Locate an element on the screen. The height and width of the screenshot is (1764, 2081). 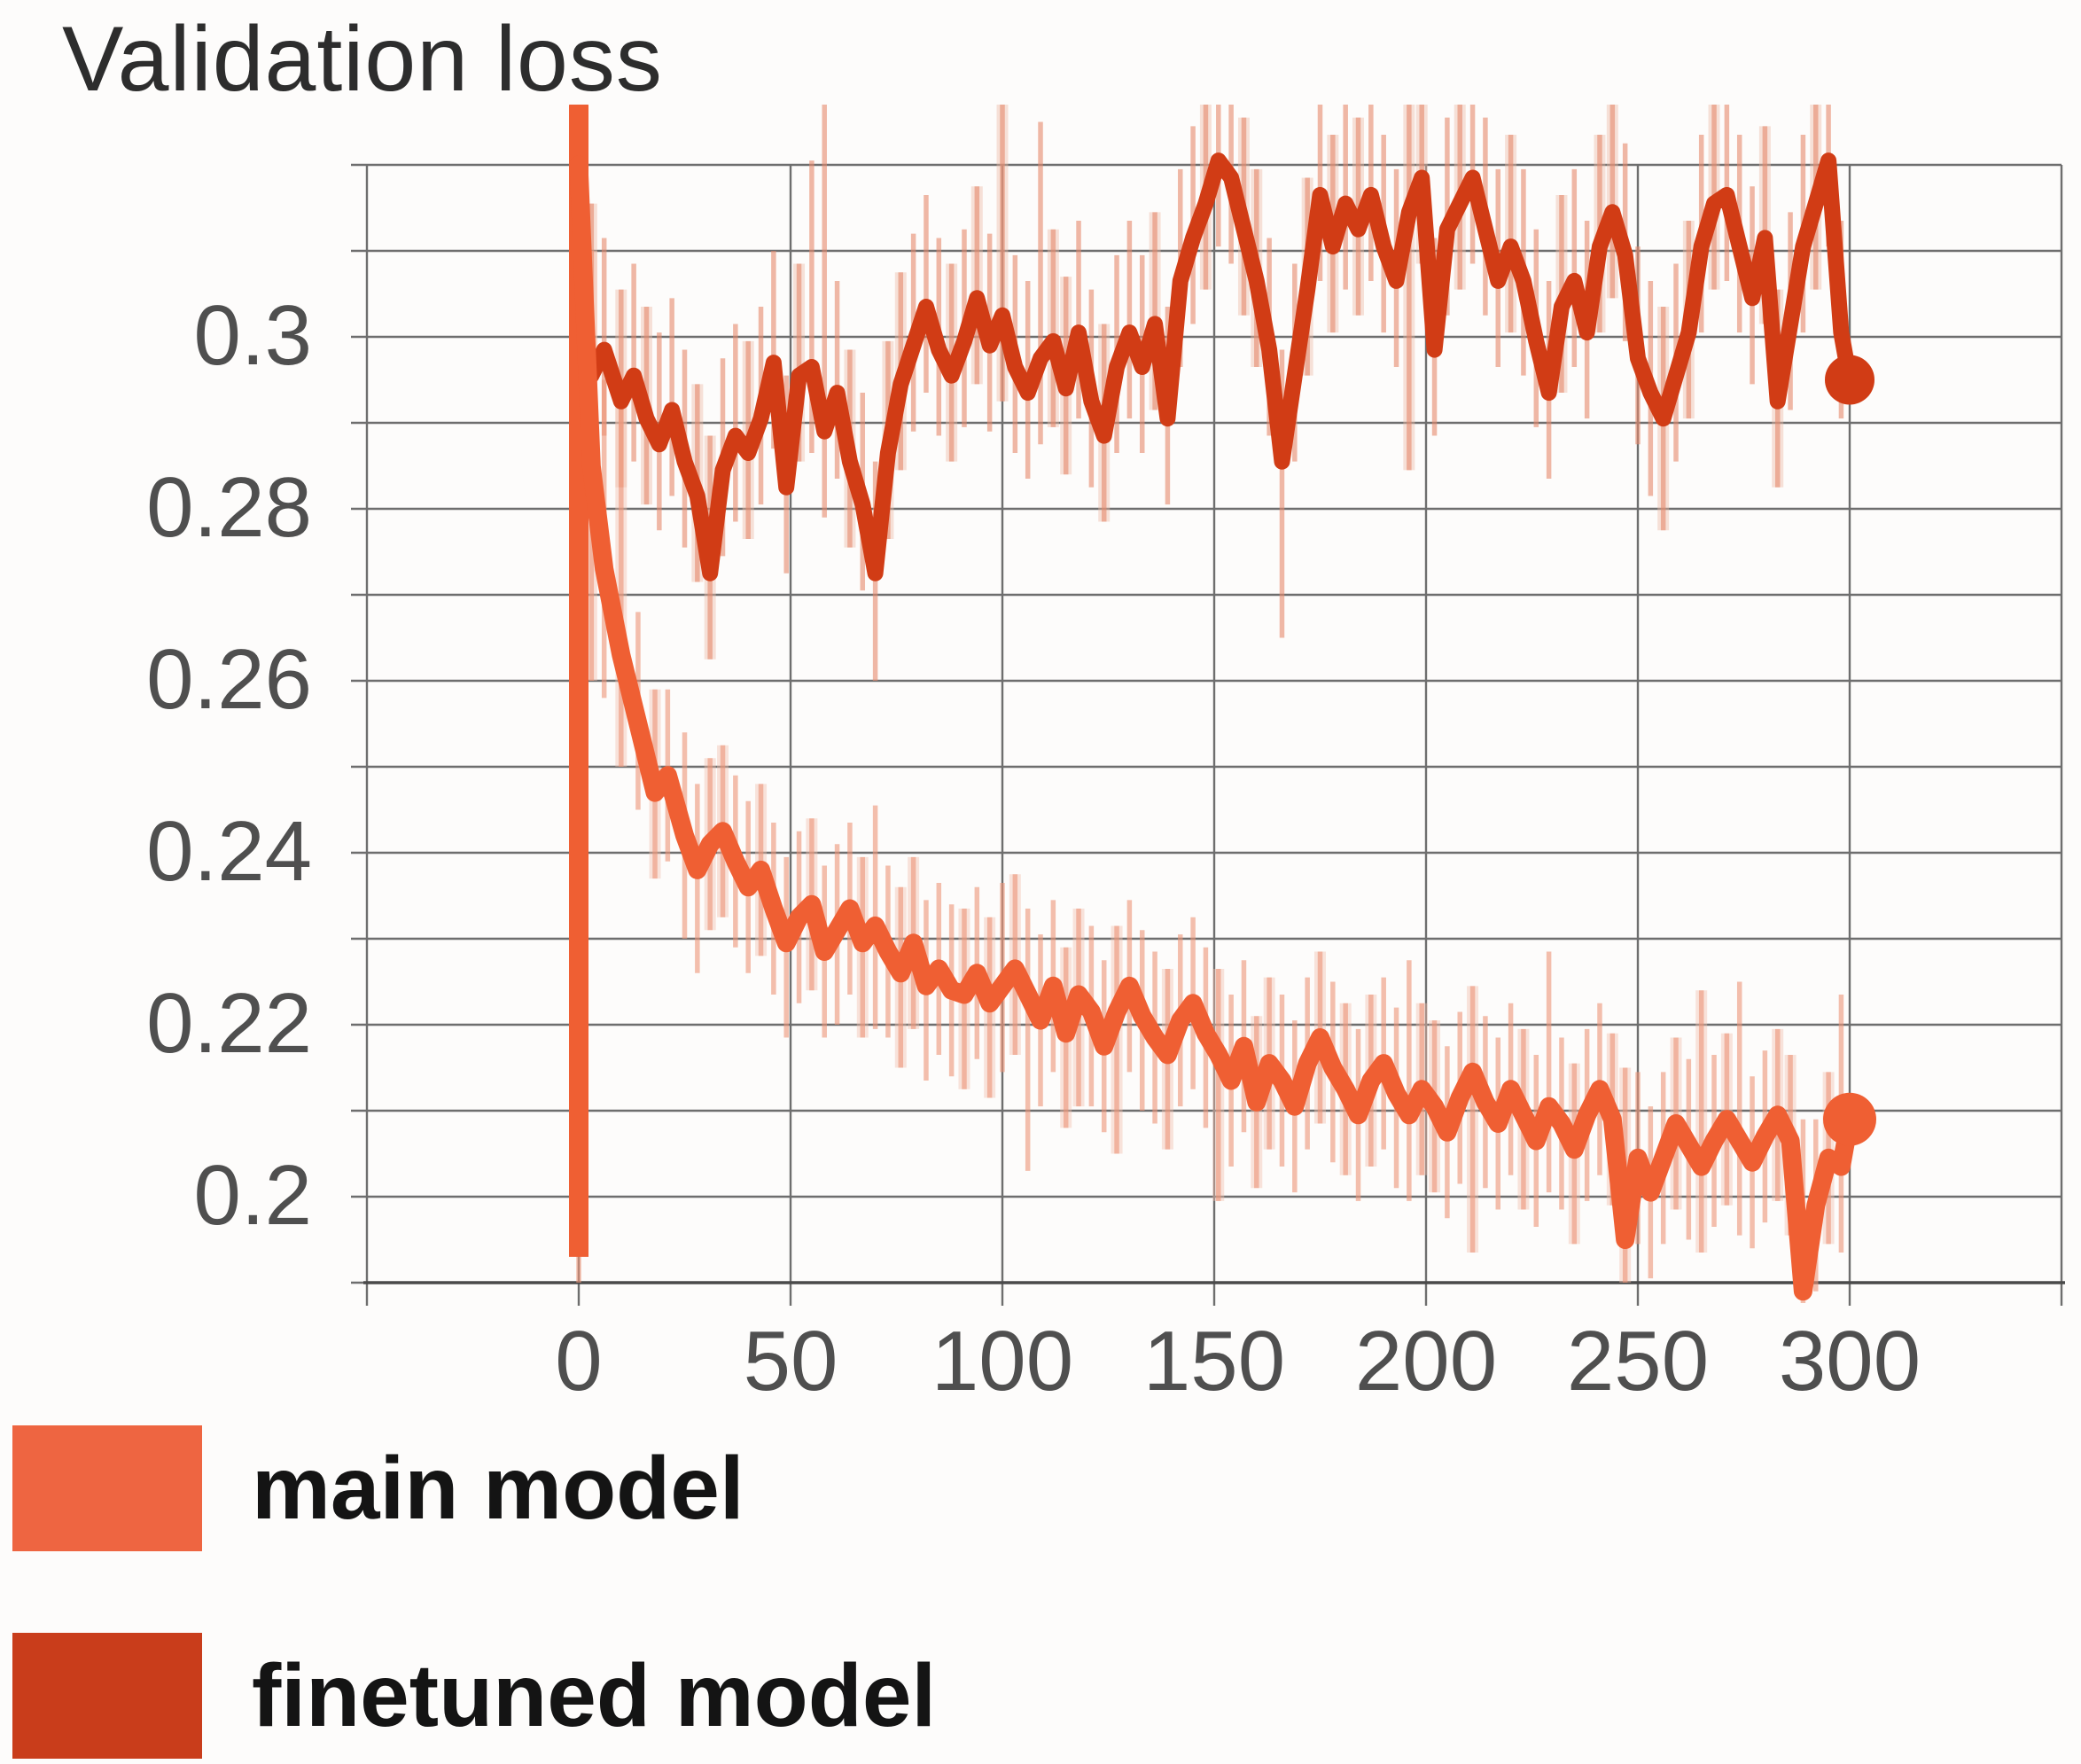
legend-swatch-finetuned-model is located at coordinates (107, 1696).